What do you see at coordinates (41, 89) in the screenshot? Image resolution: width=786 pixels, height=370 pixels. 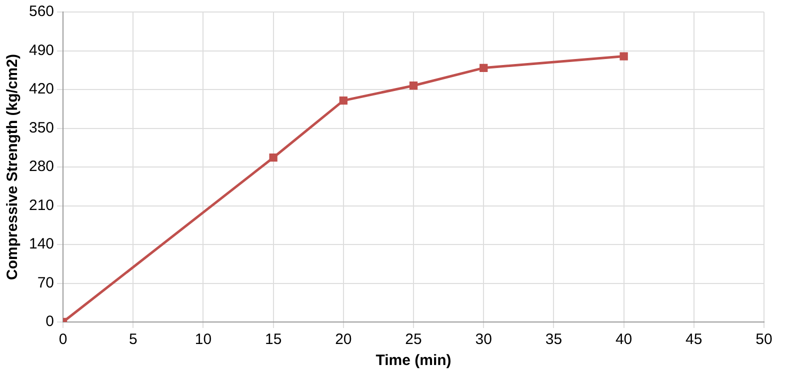 I see `y-tick-label: 420` at bounding box center [41, 89].